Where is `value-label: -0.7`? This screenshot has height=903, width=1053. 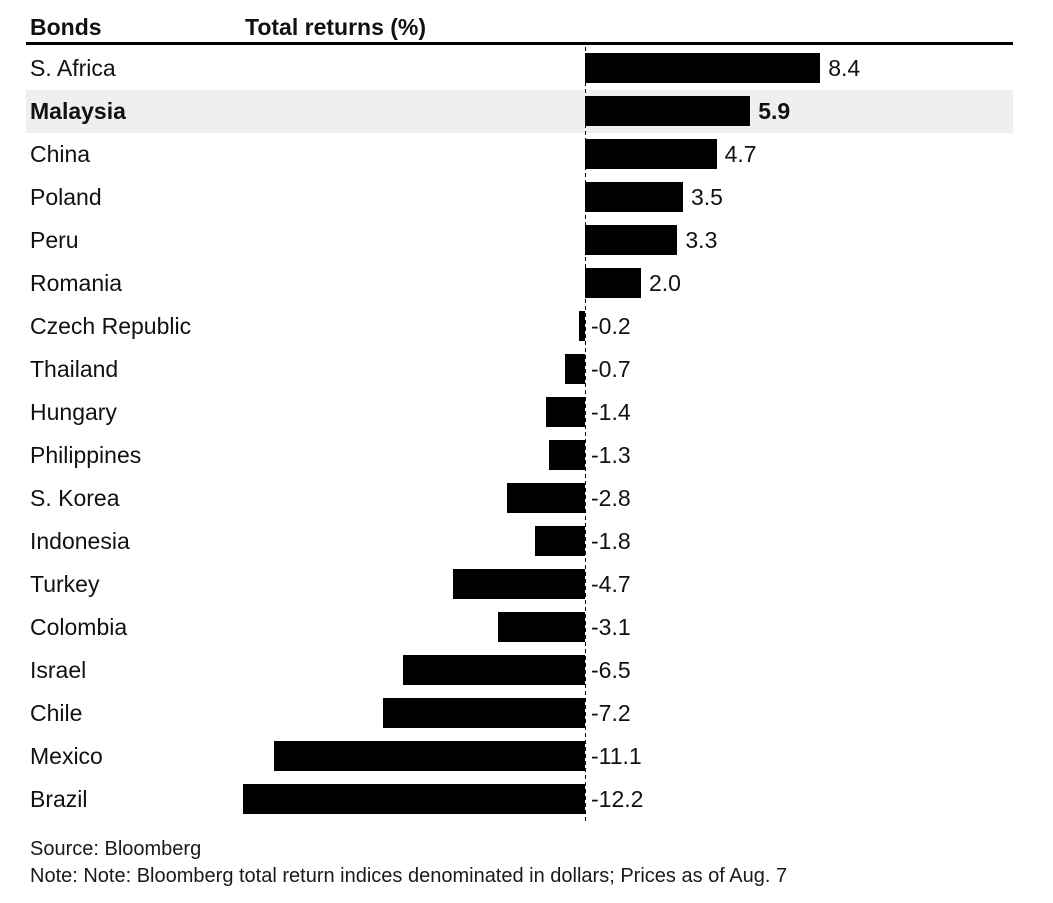 value-label: -0.7 is located at coordinates (611, 369).